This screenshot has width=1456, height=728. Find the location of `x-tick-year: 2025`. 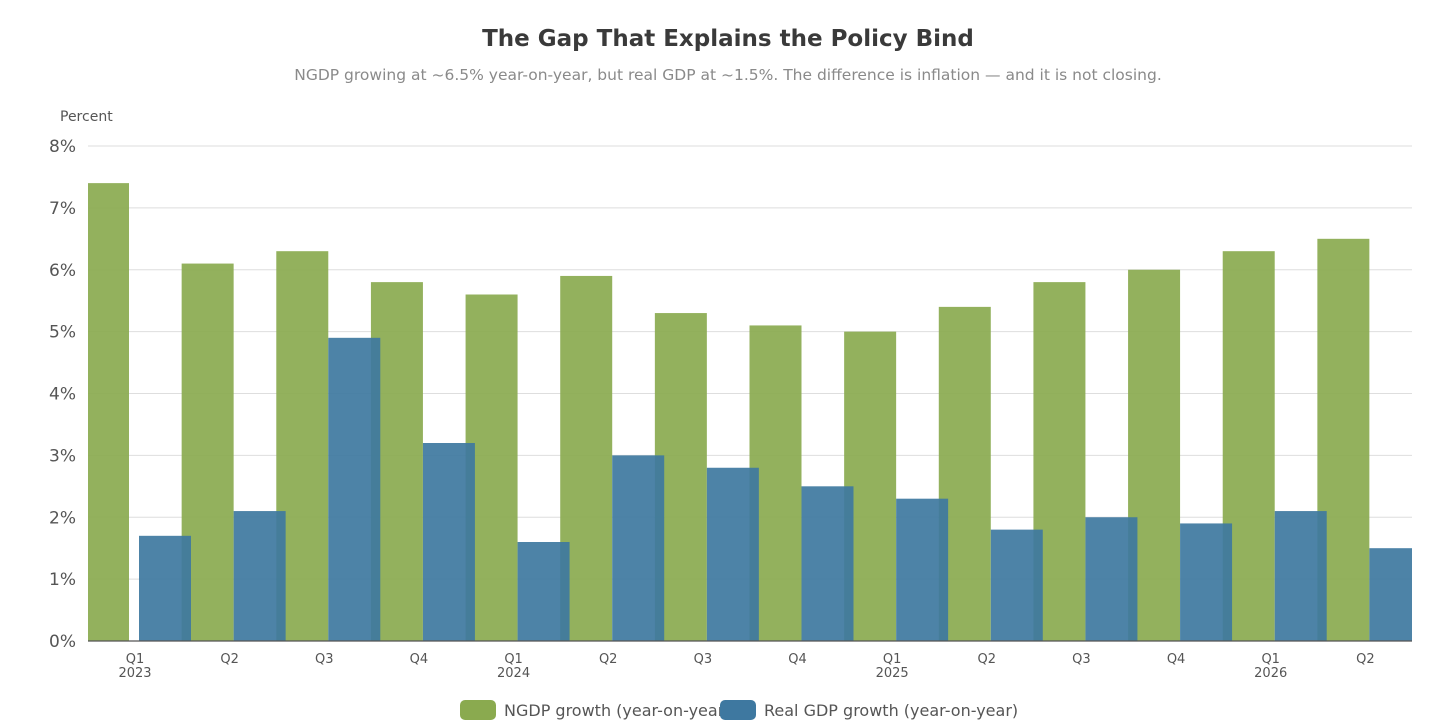

x-tick-year: 2025 is located at coordinates (892, 673).